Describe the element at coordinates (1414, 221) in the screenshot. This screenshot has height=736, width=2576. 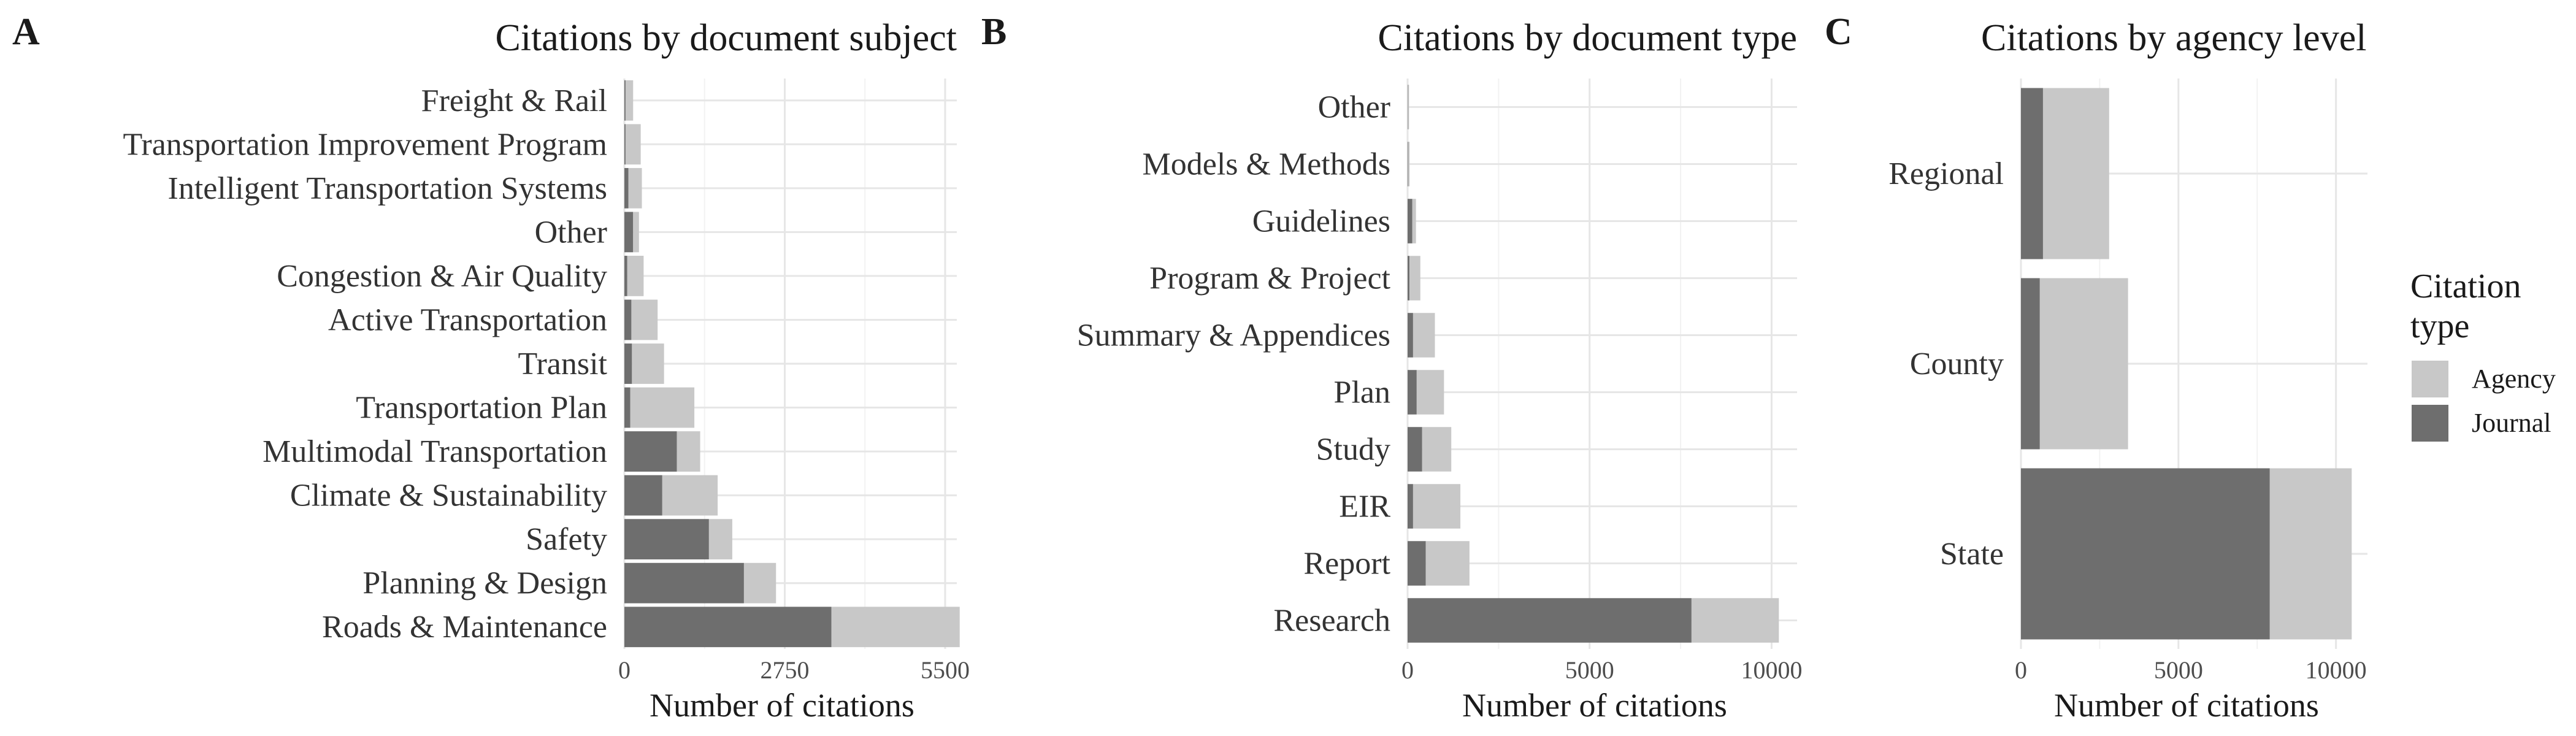
I see `bar-guidelines-agency` at that location.